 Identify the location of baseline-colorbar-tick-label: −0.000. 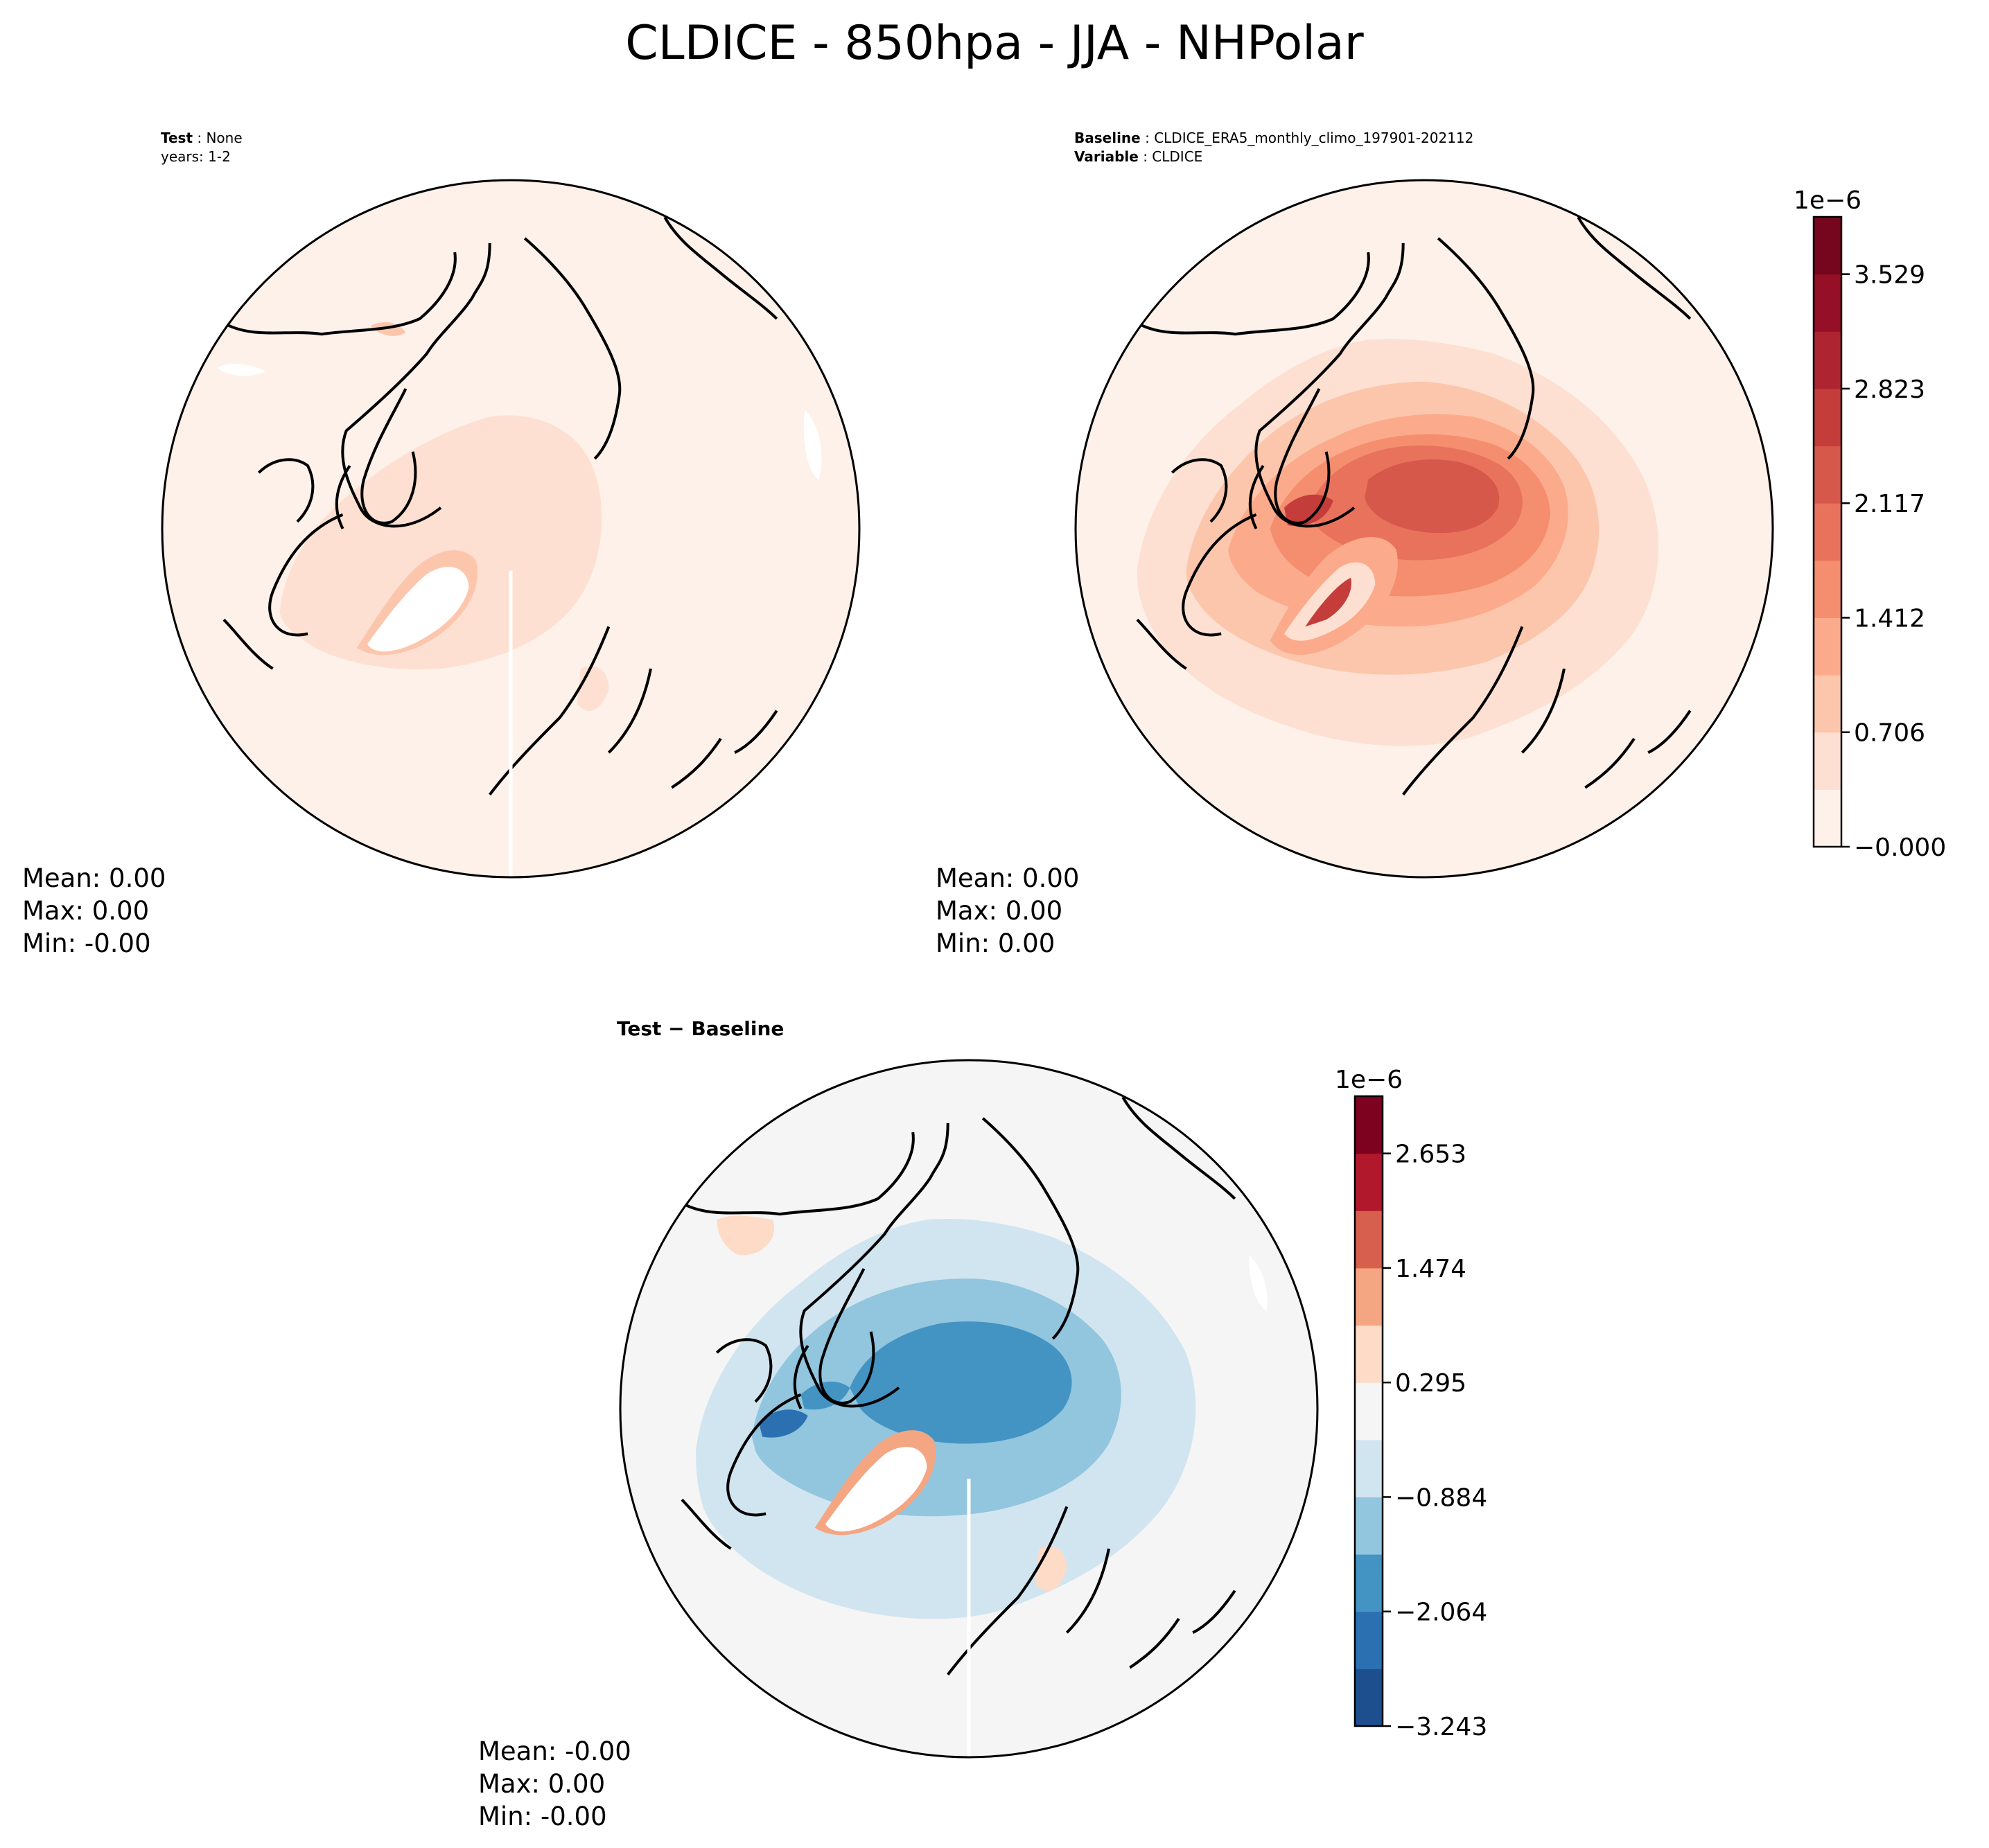
(1900, 848).